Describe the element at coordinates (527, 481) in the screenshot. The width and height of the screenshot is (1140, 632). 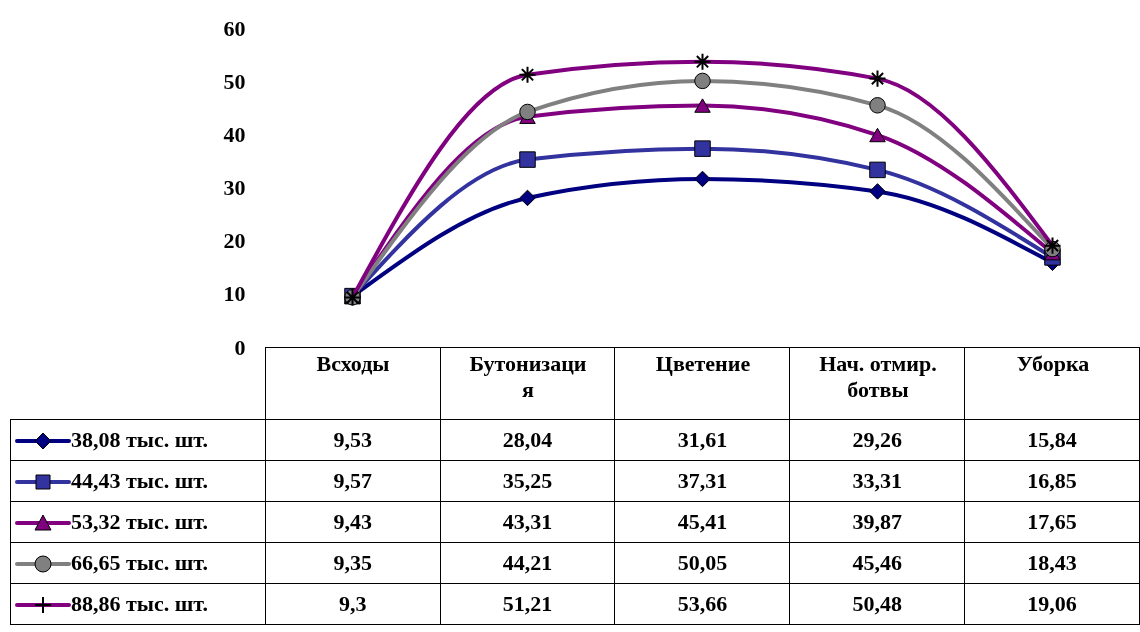
I see `data-label: 35,25` at that location.